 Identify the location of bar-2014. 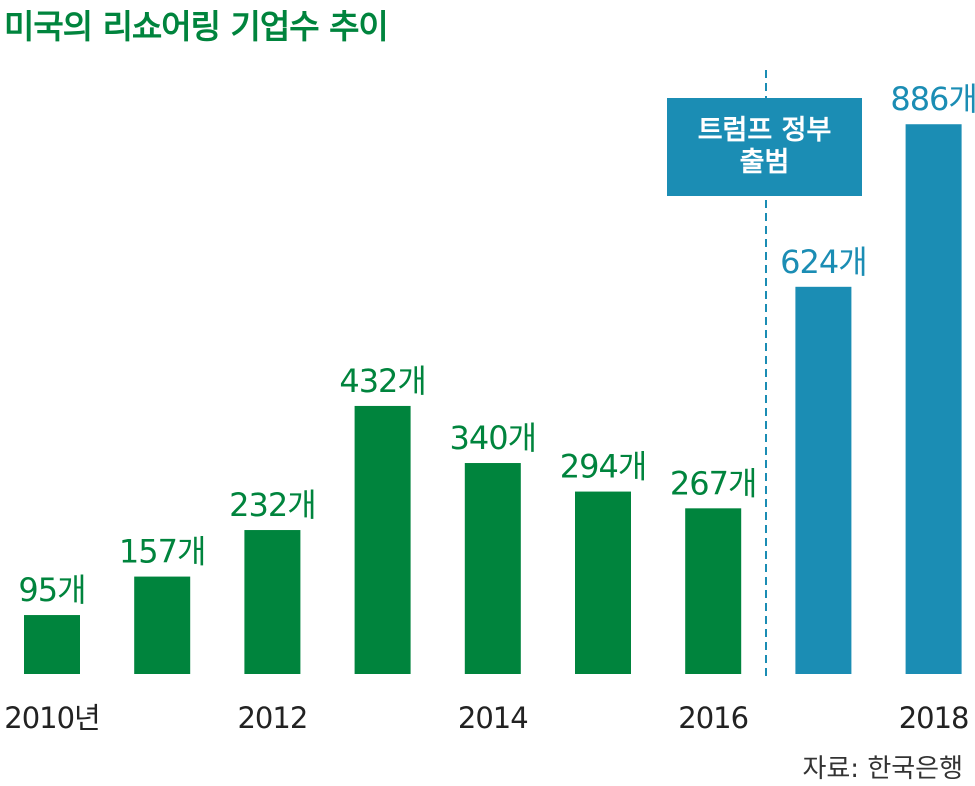
(492, 568).